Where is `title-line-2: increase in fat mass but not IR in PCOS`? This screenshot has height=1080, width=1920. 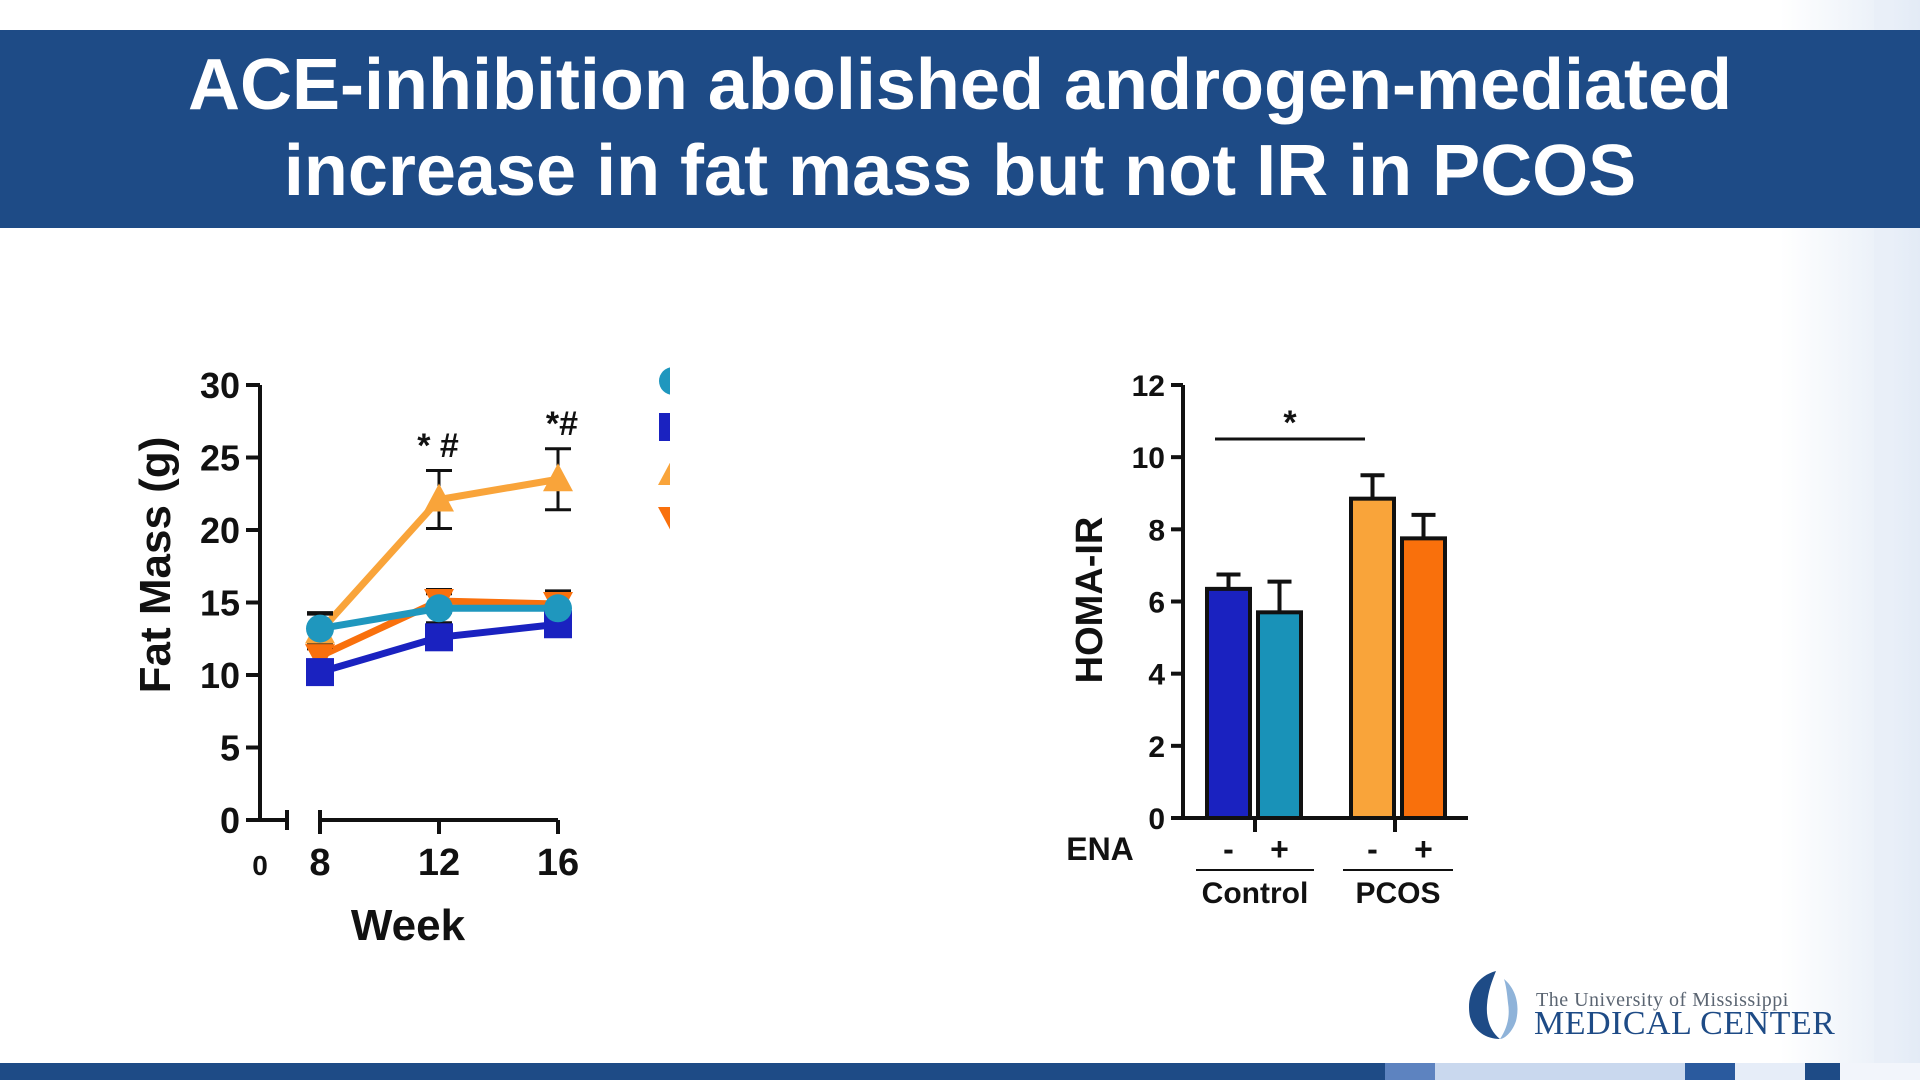
title-line-2: increase in fat mass but not IR in PCOS is located at coordinates (960, 171).